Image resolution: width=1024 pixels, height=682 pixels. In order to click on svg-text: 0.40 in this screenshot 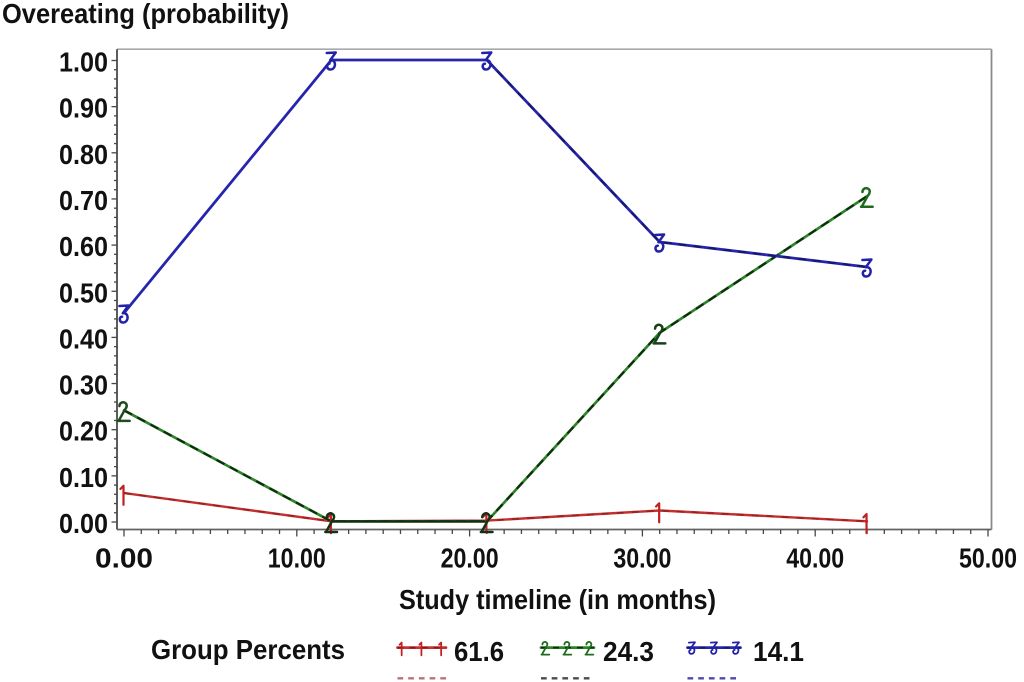, I will do `click(83, 338)`.